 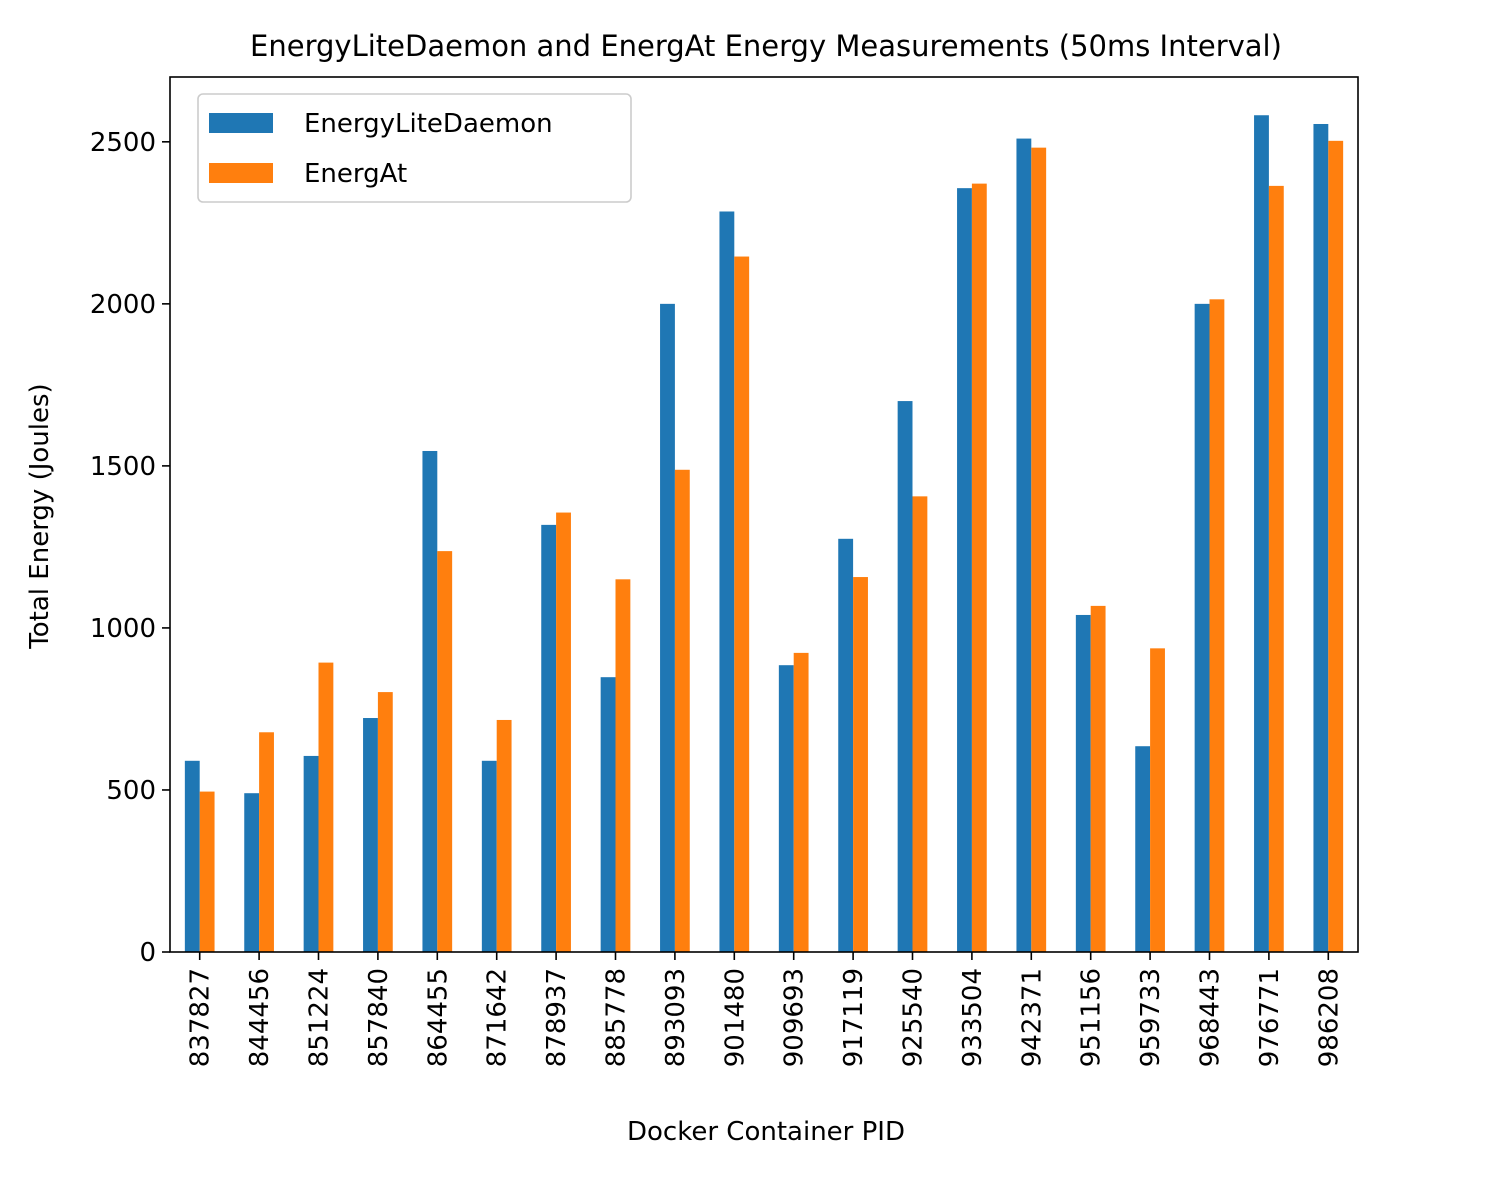 I want to click on x-tick-label: 837827, so click(x=201, y=1017).